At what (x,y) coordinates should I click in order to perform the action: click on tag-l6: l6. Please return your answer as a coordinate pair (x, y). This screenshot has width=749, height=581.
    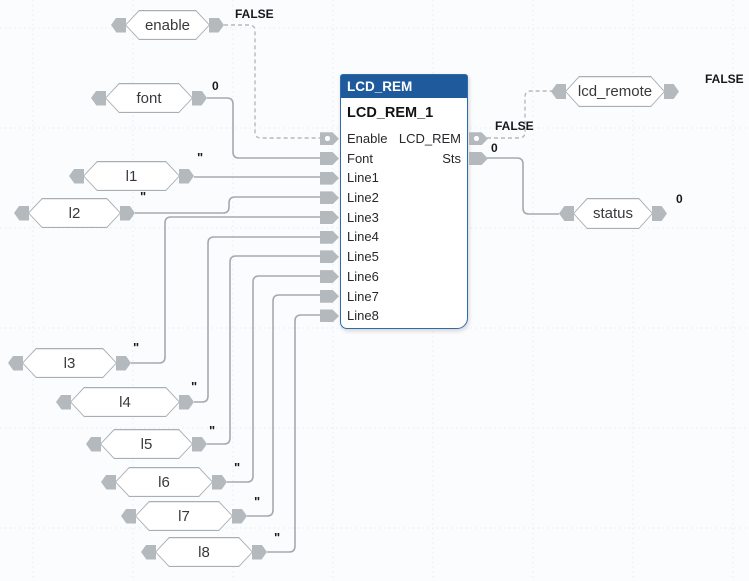
    Looking at the image, I should click on (164, 482).